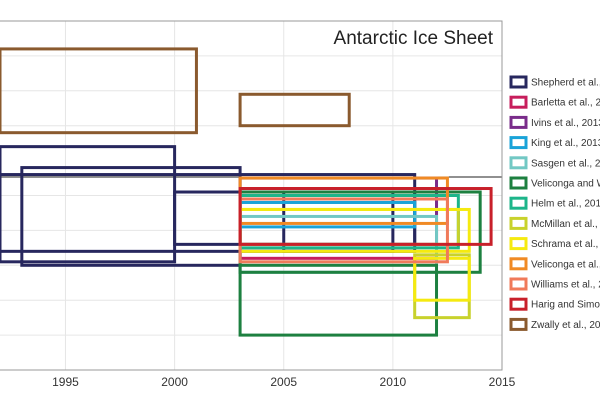 The image size is (600, 400). Describe the element at coordinates (174, 382) in the screenshot. I see `x-tick-label-2000: 2000` at that location.